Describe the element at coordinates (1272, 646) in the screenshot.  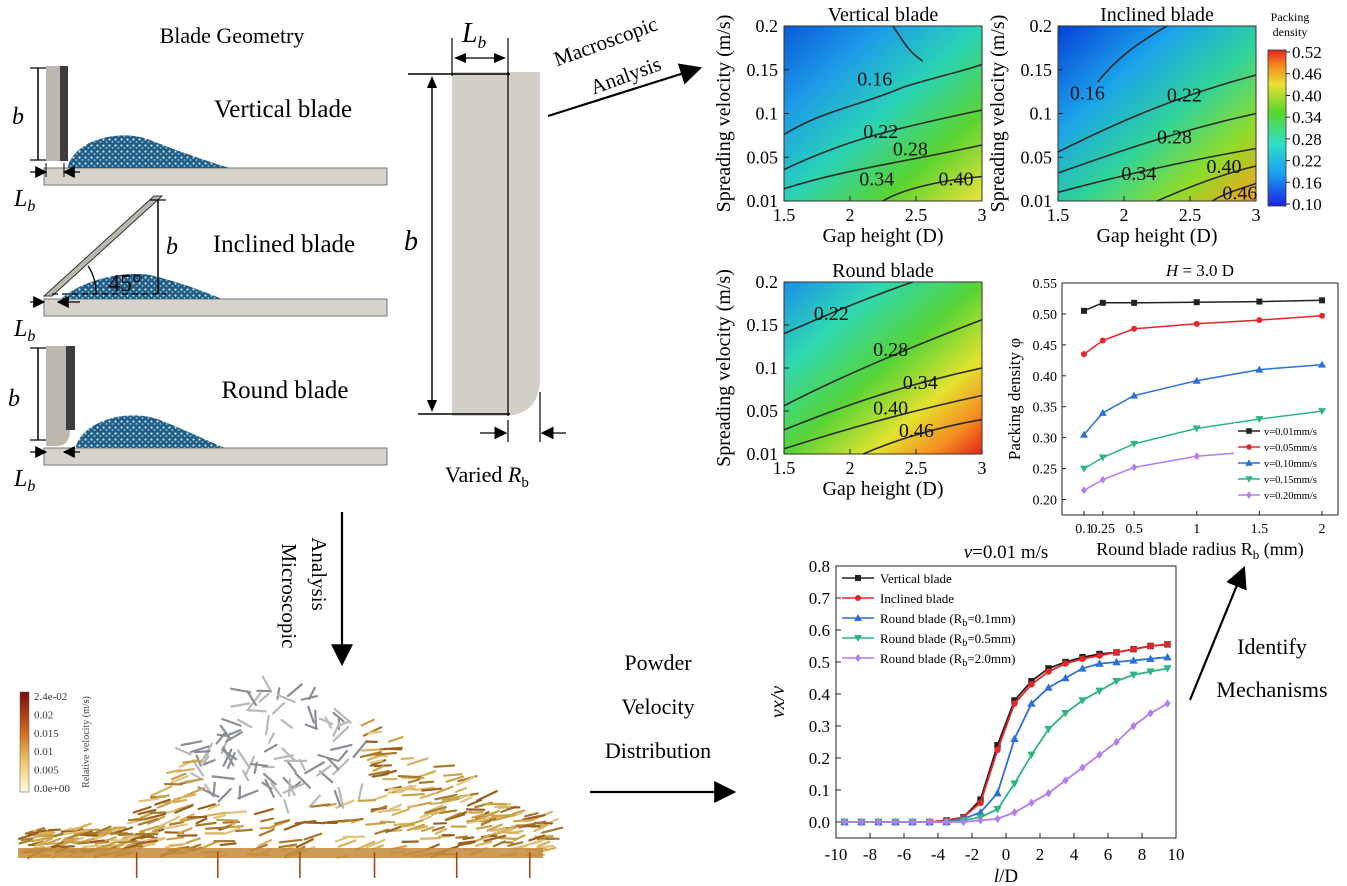
I see `identify-label: Identify` at that location.